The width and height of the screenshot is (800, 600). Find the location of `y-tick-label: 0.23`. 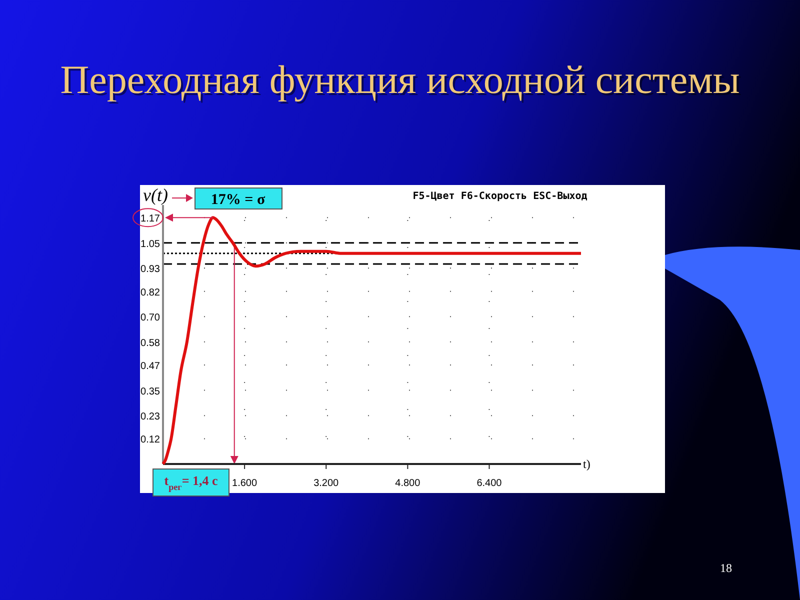

y-tick-label: 0.23 is located at coordinates (150, 417).